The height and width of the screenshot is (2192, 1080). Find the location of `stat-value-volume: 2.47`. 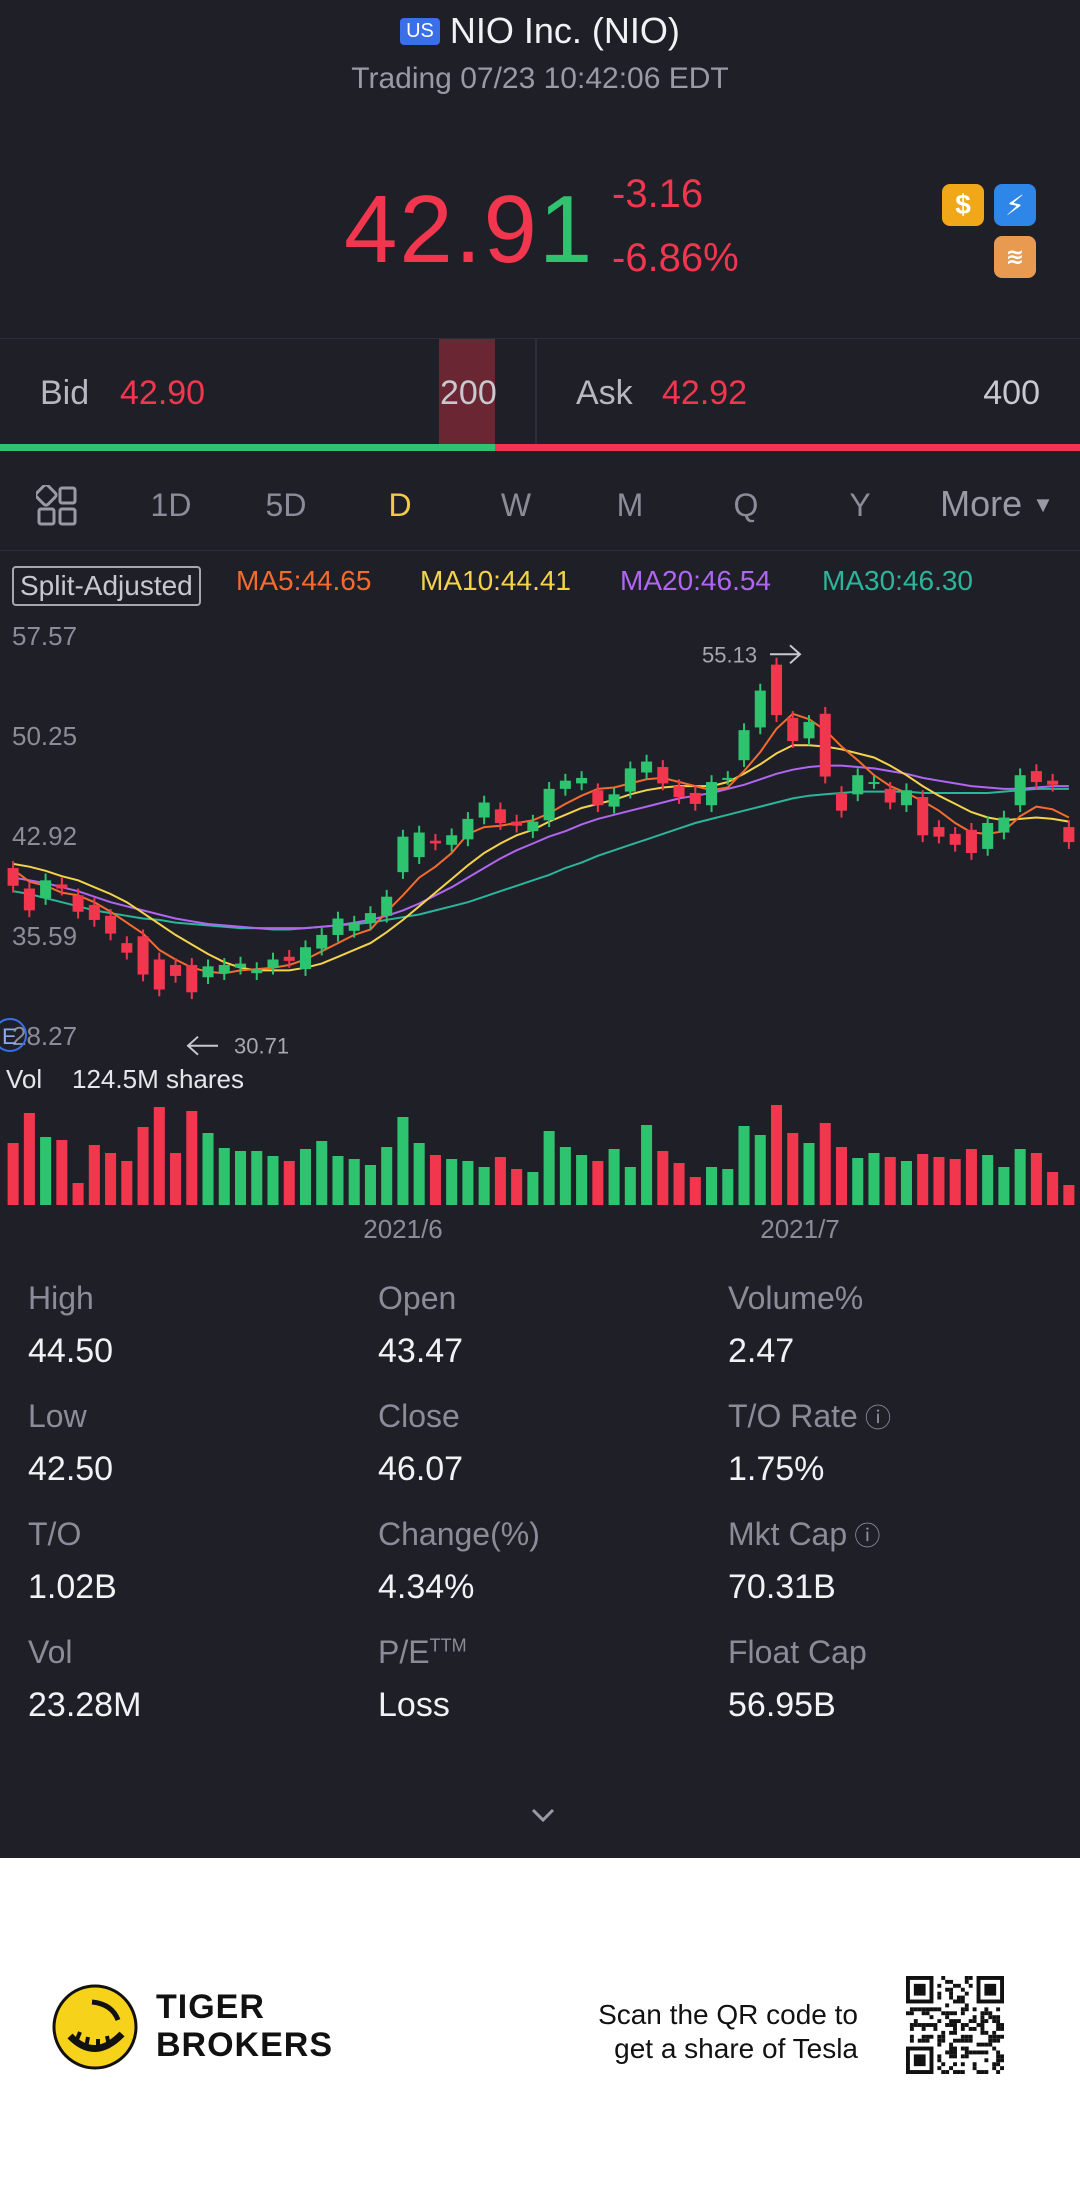

stat-value-volume: 2.47 is located at coordinates (761, 1351).